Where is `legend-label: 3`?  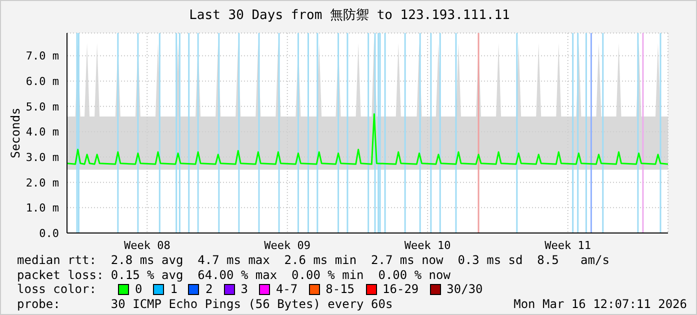
legend-label: 3 is located at coordinates (244, 289).